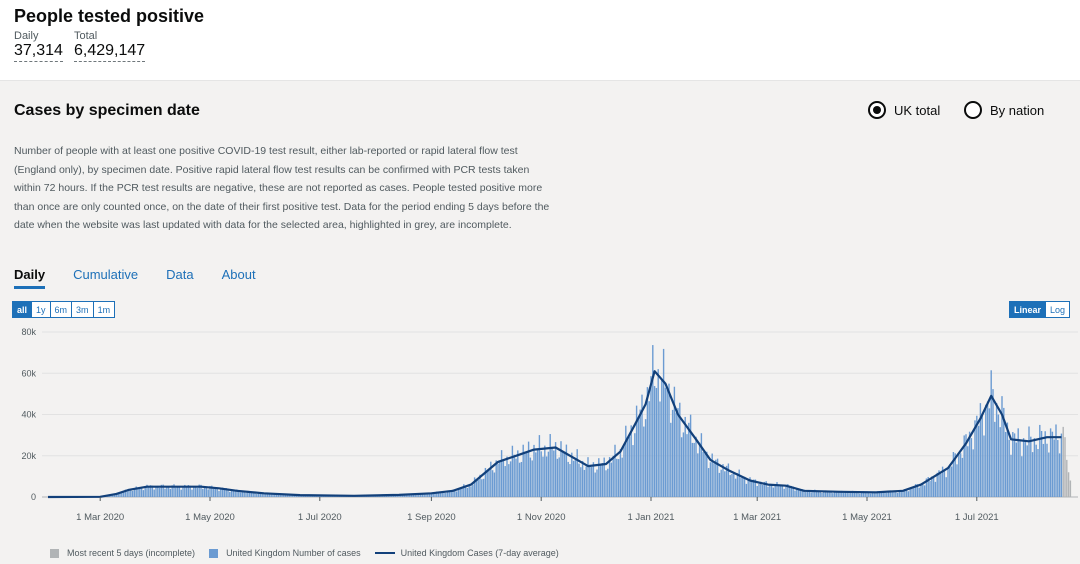 This screenshot has height=564, width=1080. I want to click on radio-unselected-icon, so click(973, 110).